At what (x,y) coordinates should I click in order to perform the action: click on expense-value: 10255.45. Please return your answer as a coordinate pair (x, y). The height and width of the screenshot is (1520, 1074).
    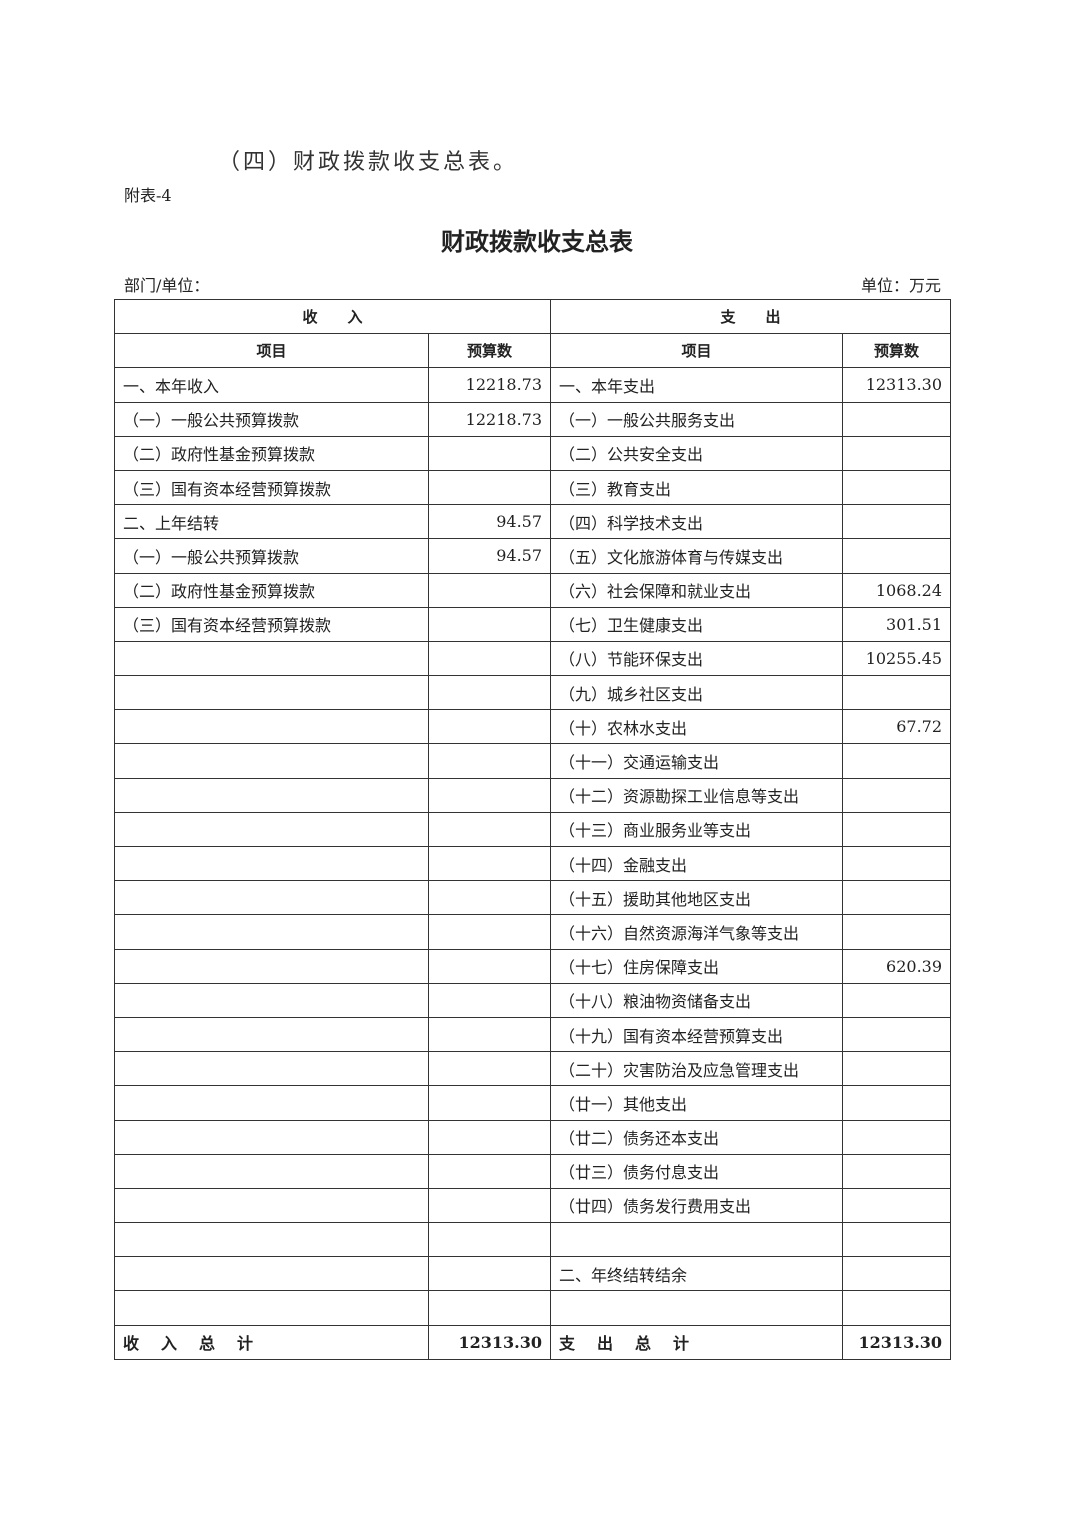
    Looking at the image, I should click on (897, 658).